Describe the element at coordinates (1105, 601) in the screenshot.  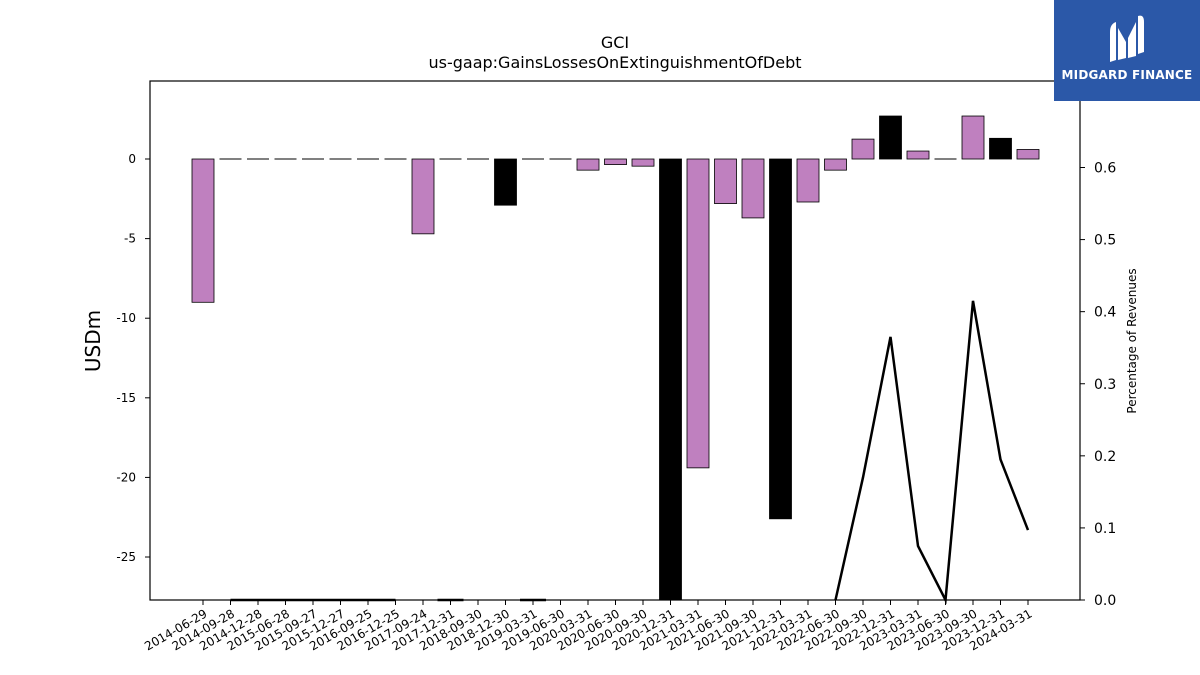
I see `y2-tick-label: 0.0` at that location.